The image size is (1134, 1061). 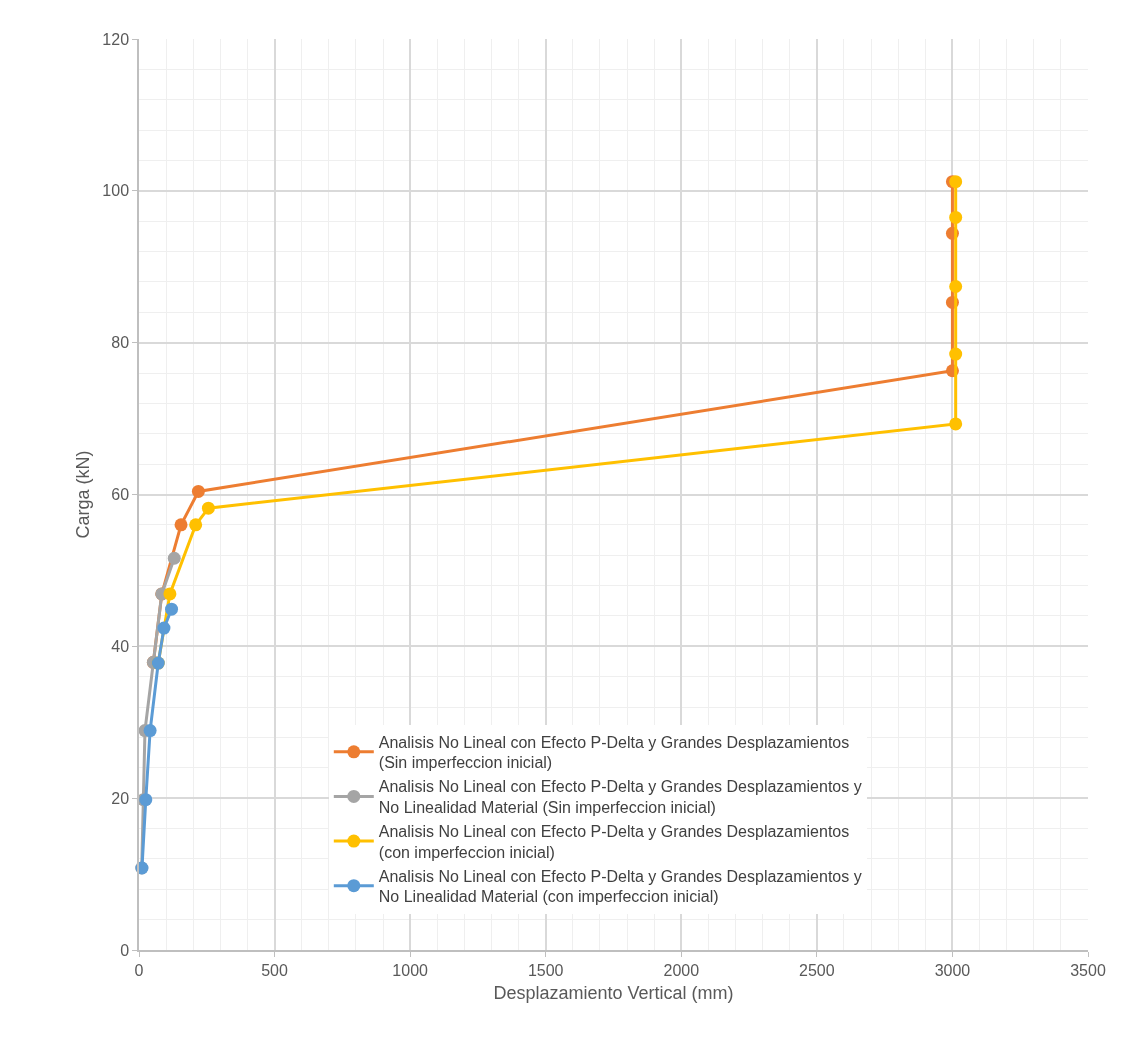 What do you see at coordinates (120, 343) in the screenshot?
I see `y-tick-label: 80` at bounding box center [120, 343].